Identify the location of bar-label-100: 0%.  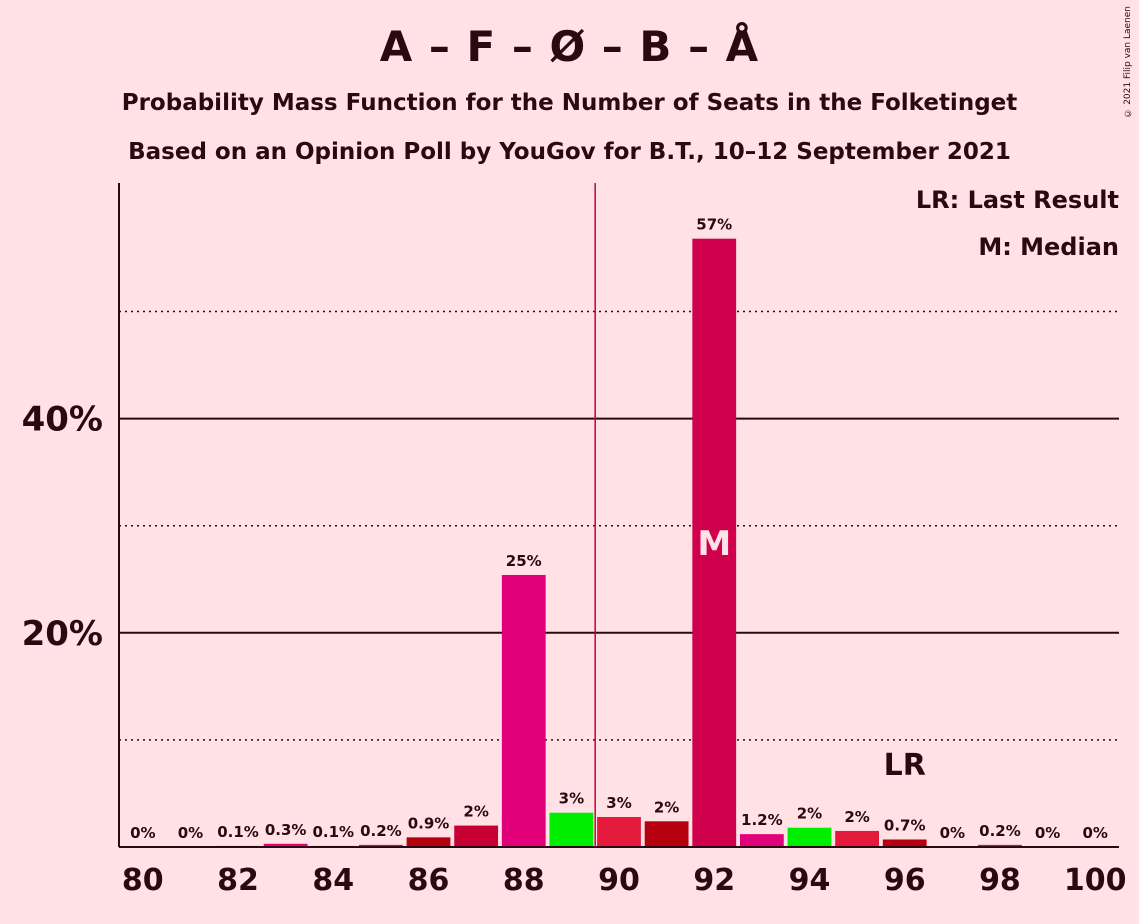
(1094, 833).